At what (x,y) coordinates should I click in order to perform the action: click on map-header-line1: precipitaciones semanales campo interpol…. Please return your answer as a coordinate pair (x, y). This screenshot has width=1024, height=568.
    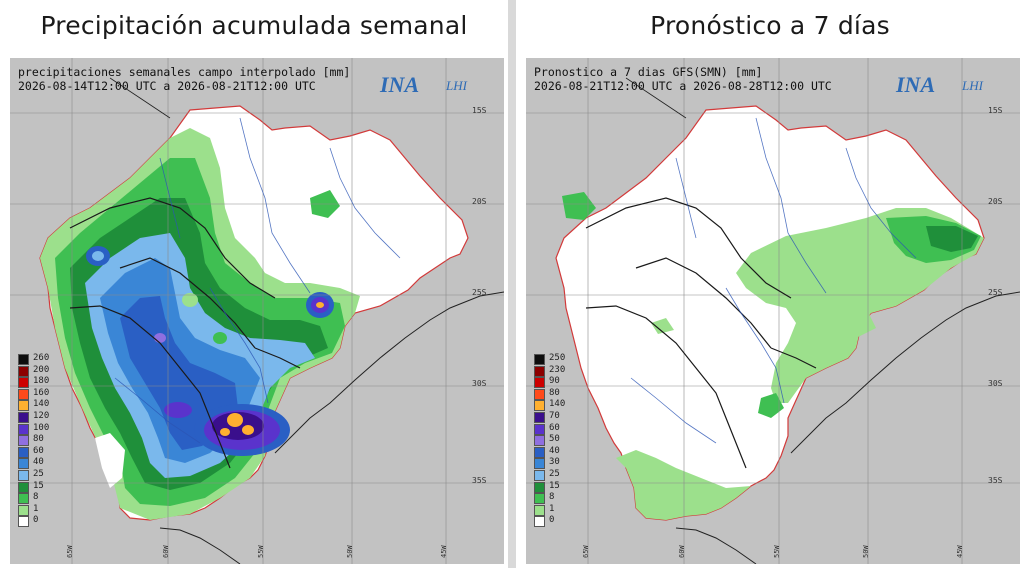
    Looking at the image, I should click on (184, 72).